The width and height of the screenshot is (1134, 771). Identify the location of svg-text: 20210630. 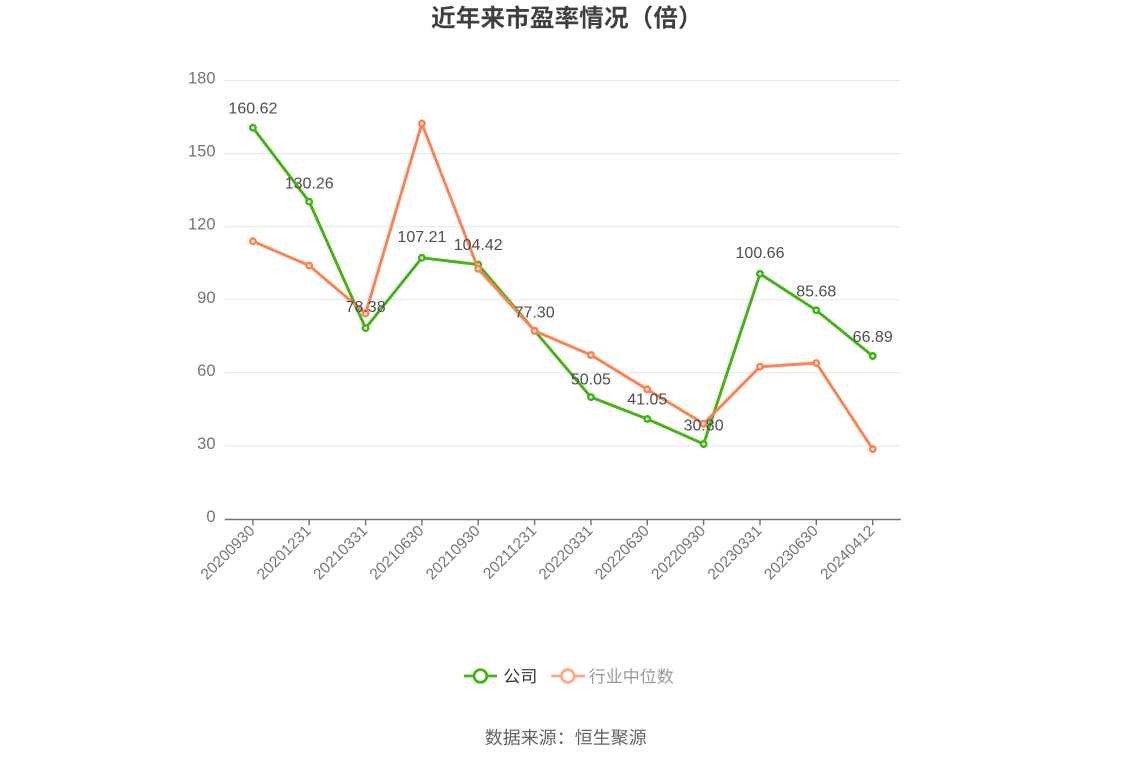
(397, 552).